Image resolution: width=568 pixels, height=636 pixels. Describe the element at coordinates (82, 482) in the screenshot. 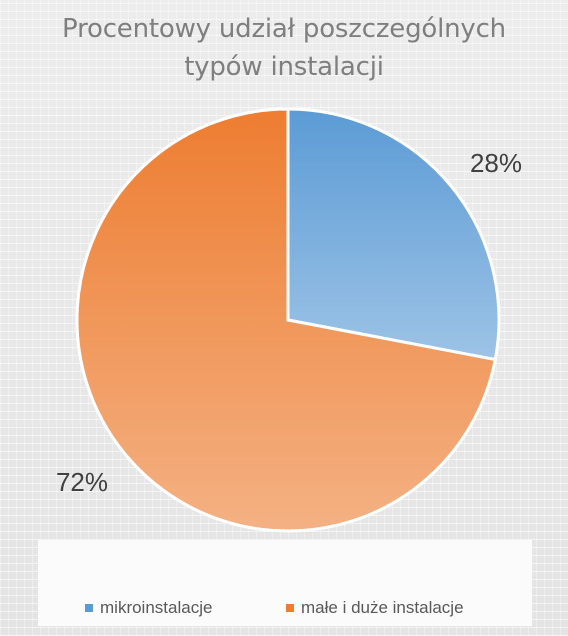

I see `data-label-male-i-duze-instalacje: 72%` at that location.